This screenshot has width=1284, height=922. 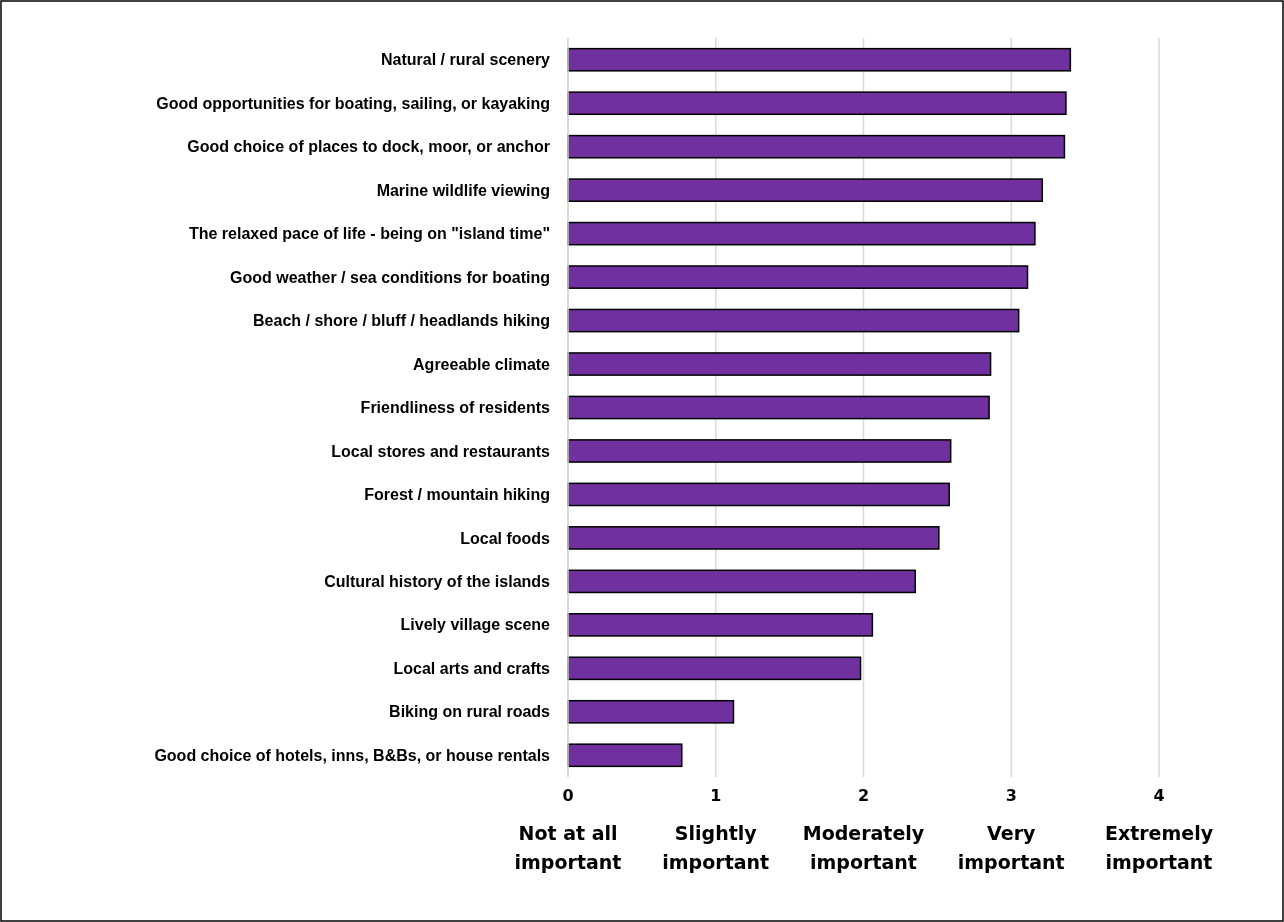 What do you see at coordinates (863, 795) in the screenshot?
I see `x-tick-label: 2` at bounding box center [863, 795].